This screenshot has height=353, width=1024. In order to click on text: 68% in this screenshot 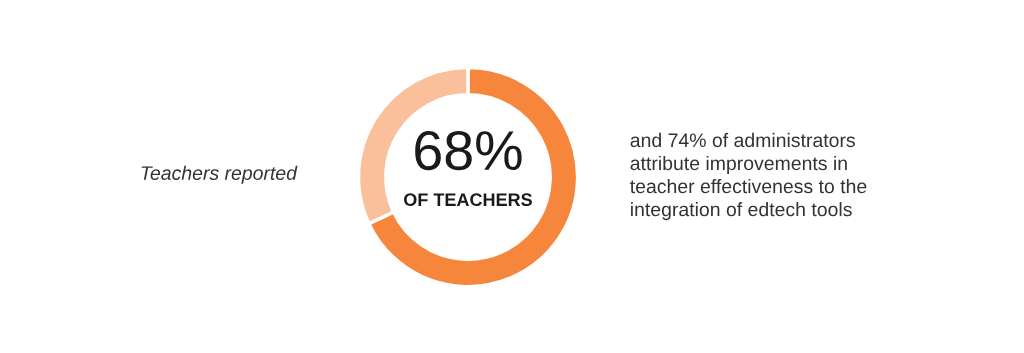, I will do `click(468, 150)`.